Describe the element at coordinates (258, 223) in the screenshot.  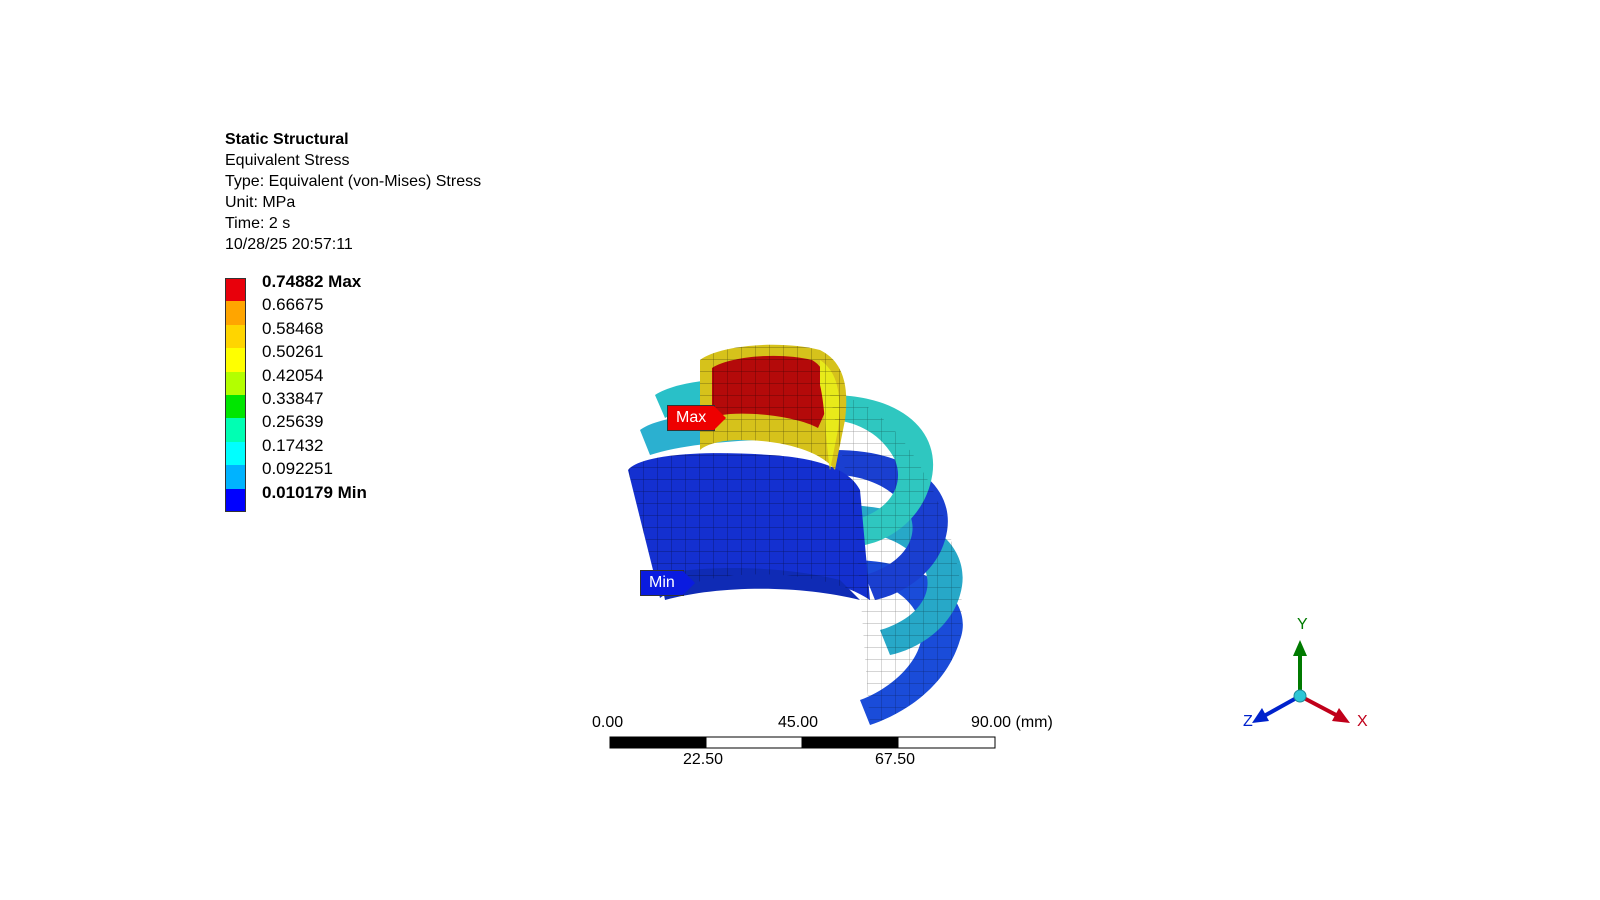
I see `result-time: Time: 2 s` at that location.